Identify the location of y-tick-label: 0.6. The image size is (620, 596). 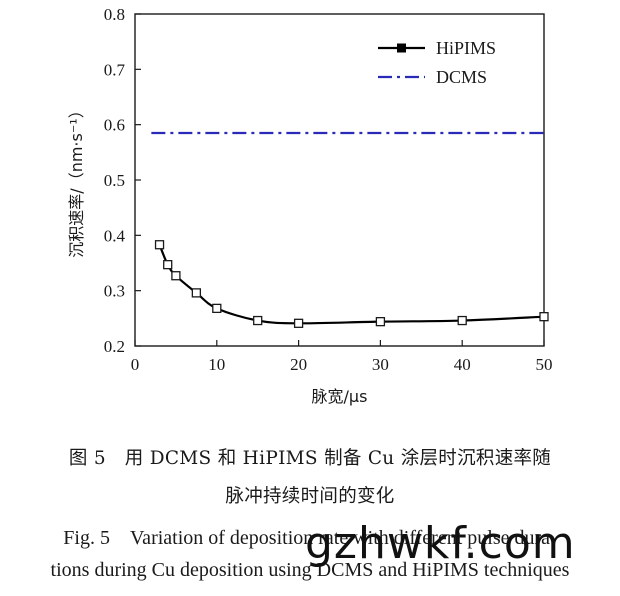
(114, 125).